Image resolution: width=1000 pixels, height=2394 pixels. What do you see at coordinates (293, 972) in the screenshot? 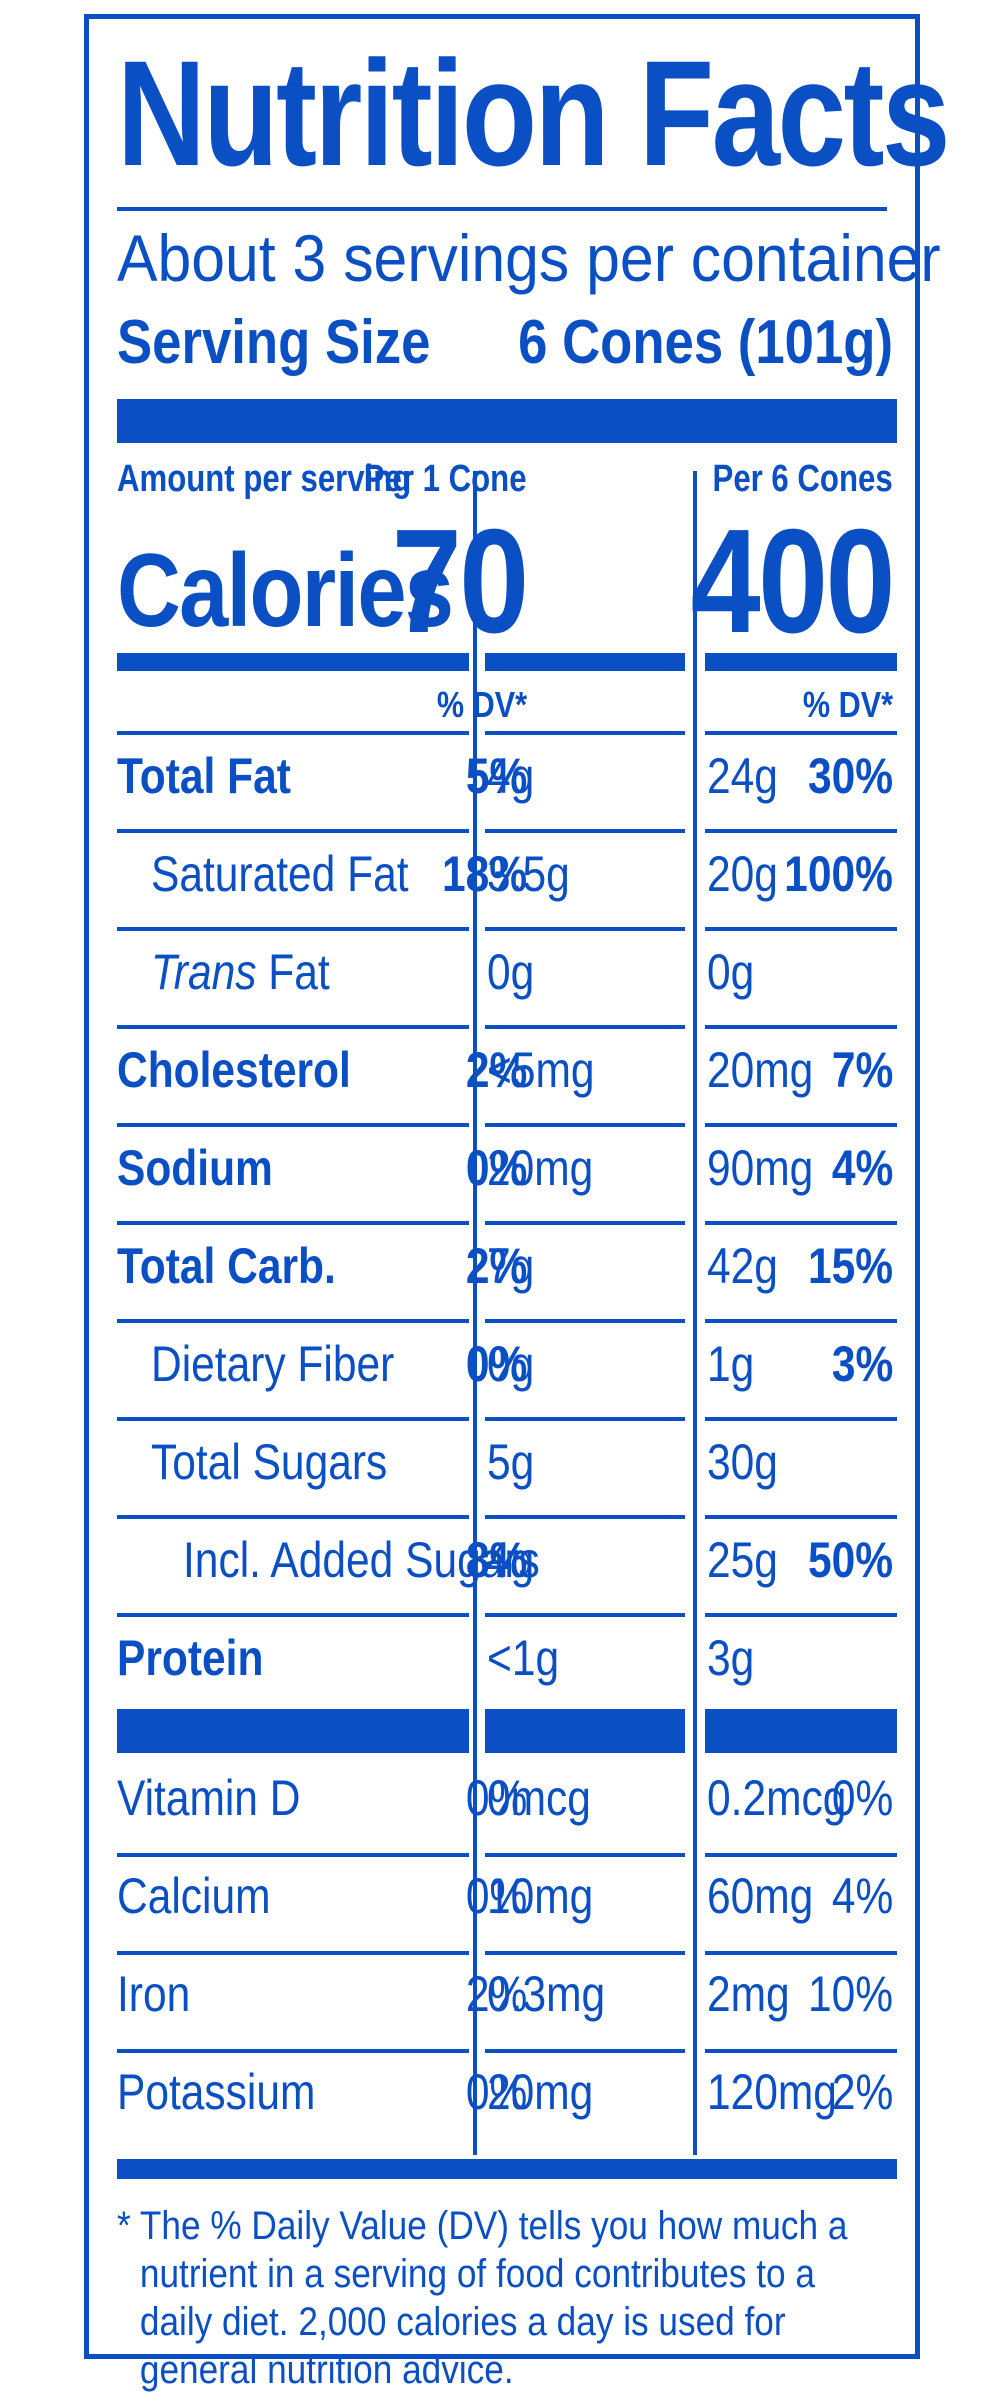
I see `nutrient-name-rest: Fat` at bounding box center [293, 972].